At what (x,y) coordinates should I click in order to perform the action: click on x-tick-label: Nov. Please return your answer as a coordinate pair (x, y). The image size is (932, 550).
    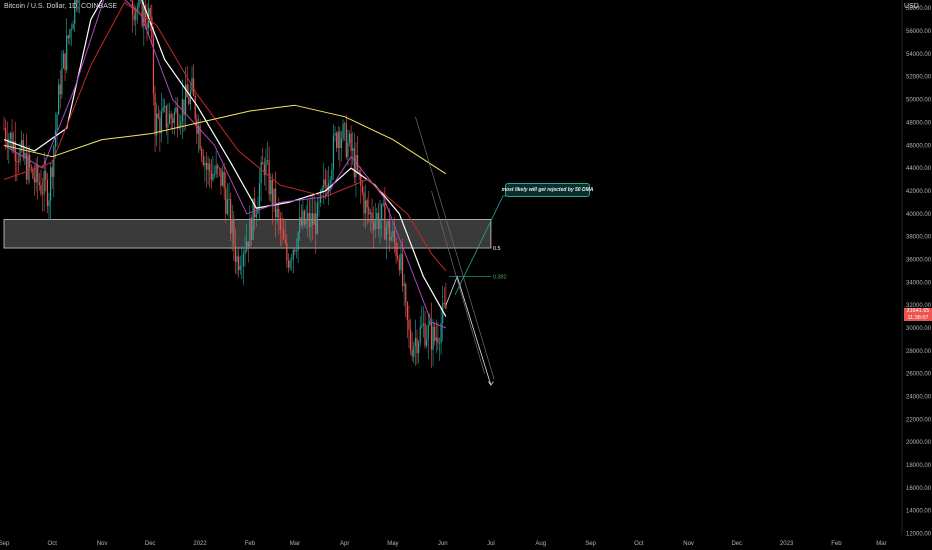
    Looking at the image, I should click on (688, 544).